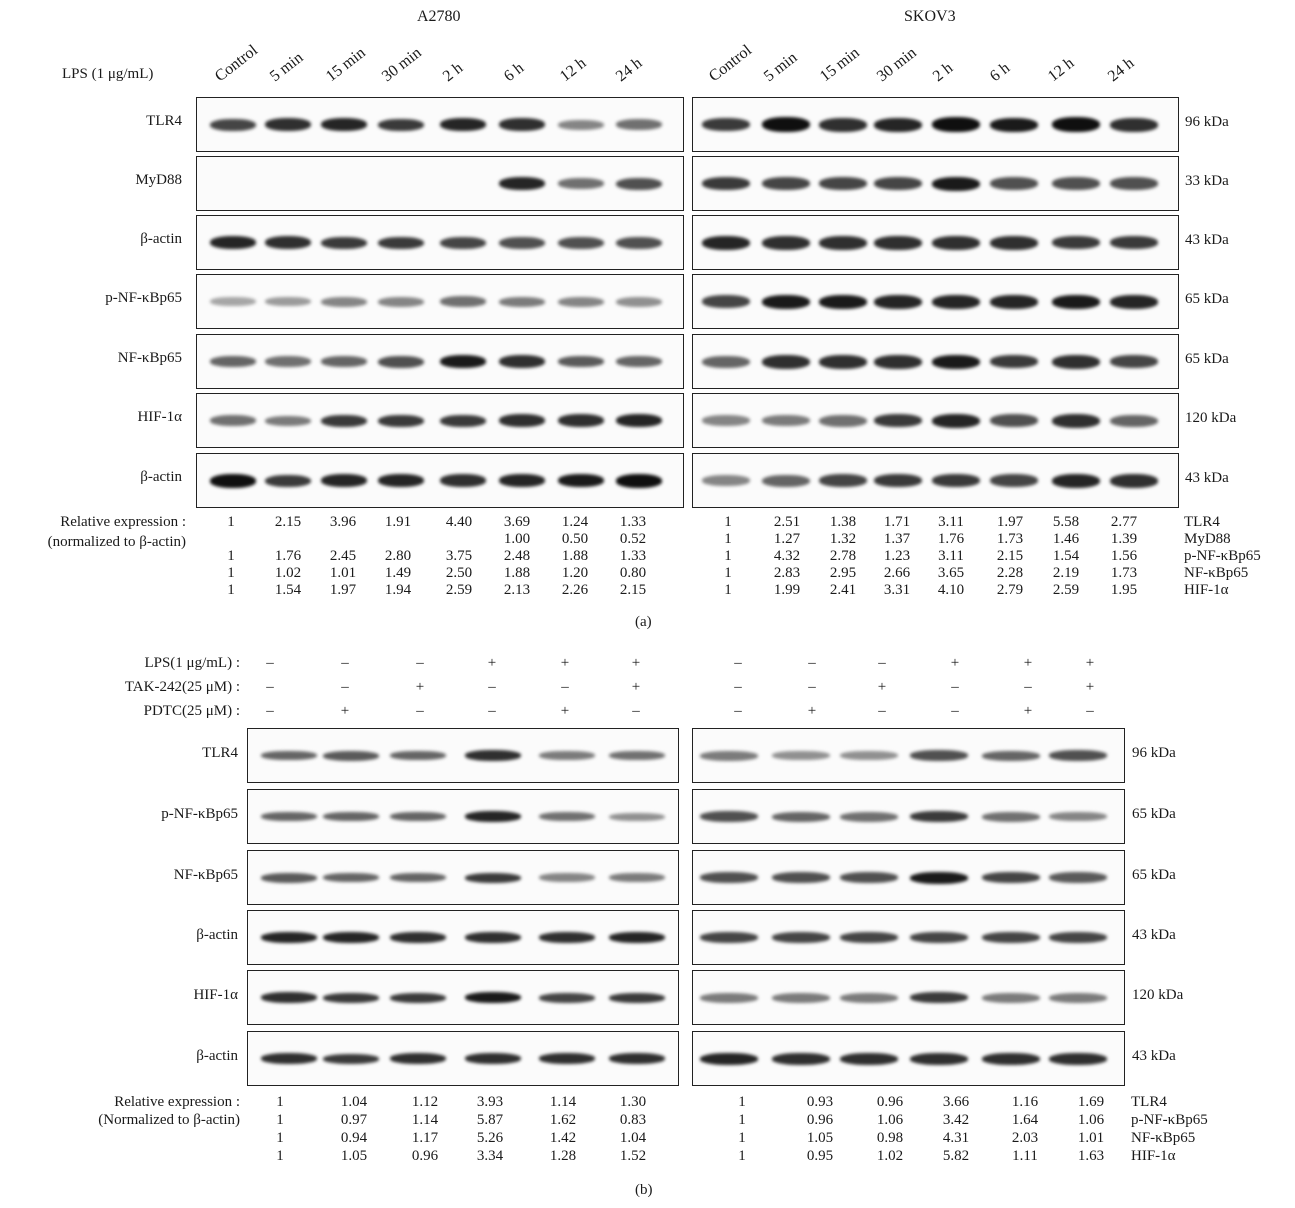 This screenshot has height=1208, width=1295. I want to click on a2780-timepoint-label: Control, so click(236, 63).